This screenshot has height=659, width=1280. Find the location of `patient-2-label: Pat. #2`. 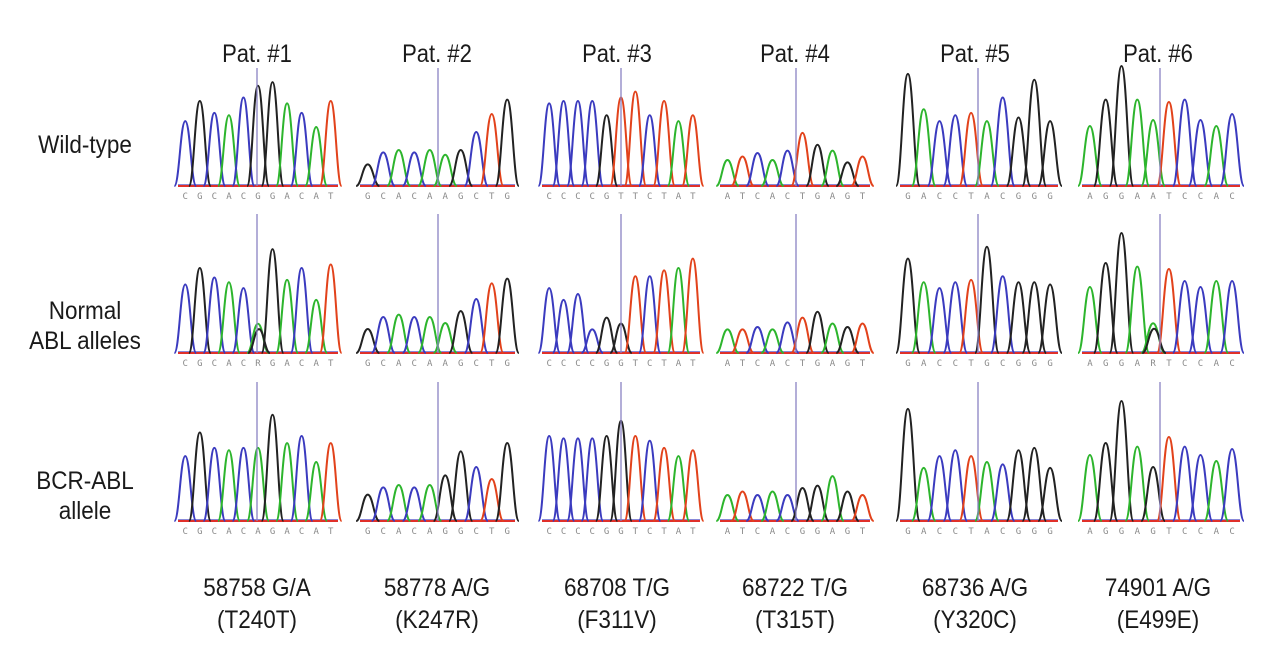

patient-2-label: Pat. #2 is located at coordinates (437, 54).